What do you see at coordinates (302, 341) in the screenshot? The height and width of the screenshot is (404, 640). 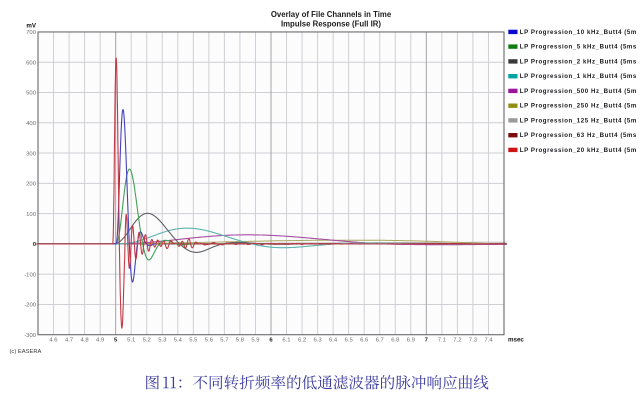 I see `svg-text: 6.2` at bounding box center [302, 341].